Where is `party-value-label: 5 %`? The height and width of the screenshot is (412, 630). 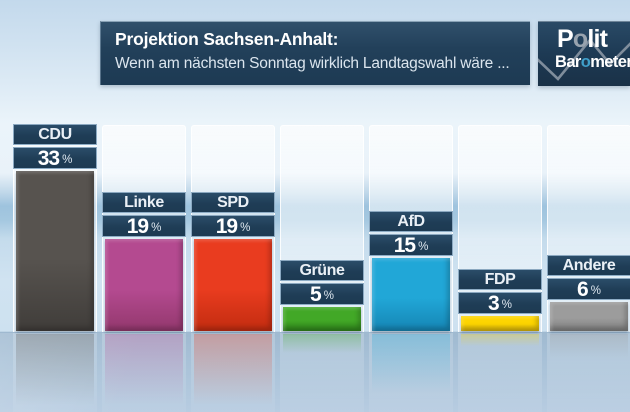
party-value-label: 5 % is located at coordinates (322, 294).